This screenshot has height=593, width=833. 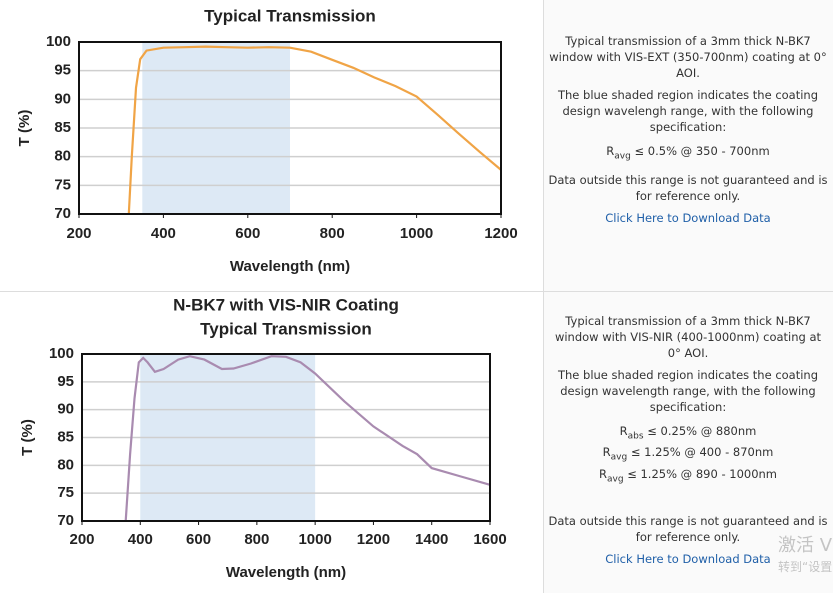 What do you see at coordinates (805, 567) in the screenshot?
I see `watermark: 转到“设置` at bounding box center [805, 567].